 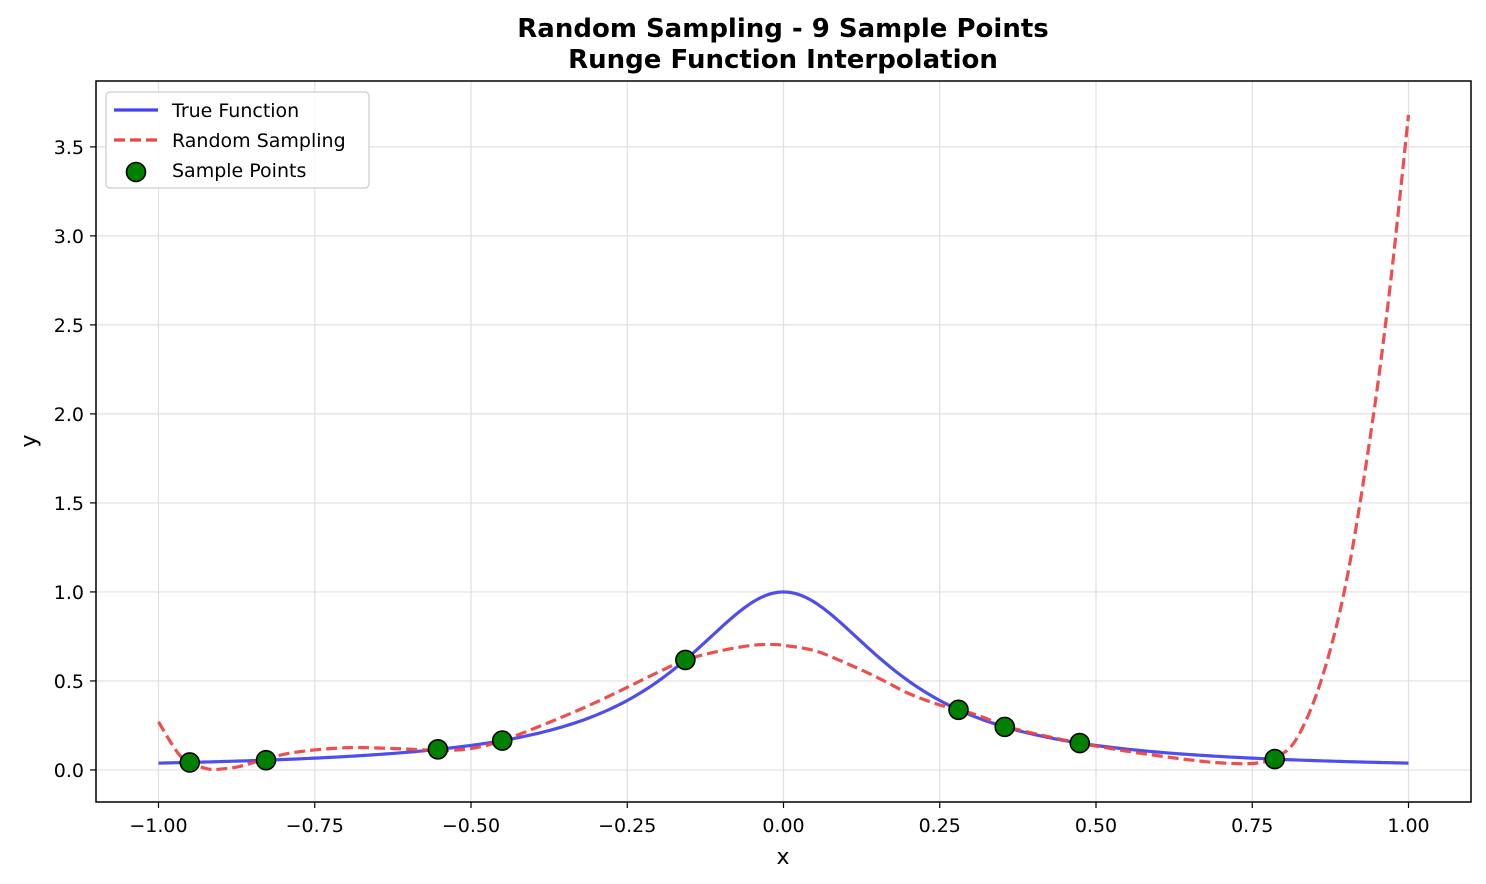 I want to click on y-tick-label: 3.5, so click(x=69, y=148).